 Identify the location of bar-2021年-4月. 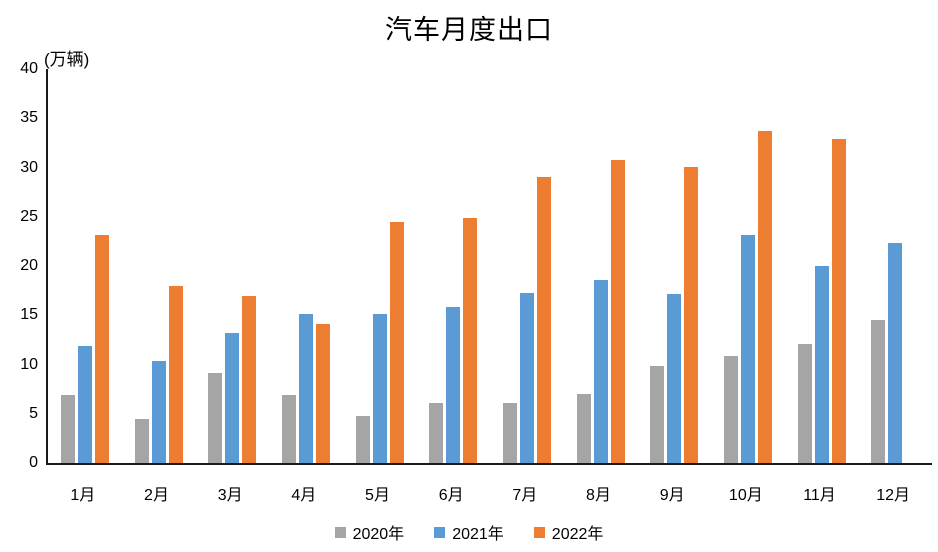
(305, 388).